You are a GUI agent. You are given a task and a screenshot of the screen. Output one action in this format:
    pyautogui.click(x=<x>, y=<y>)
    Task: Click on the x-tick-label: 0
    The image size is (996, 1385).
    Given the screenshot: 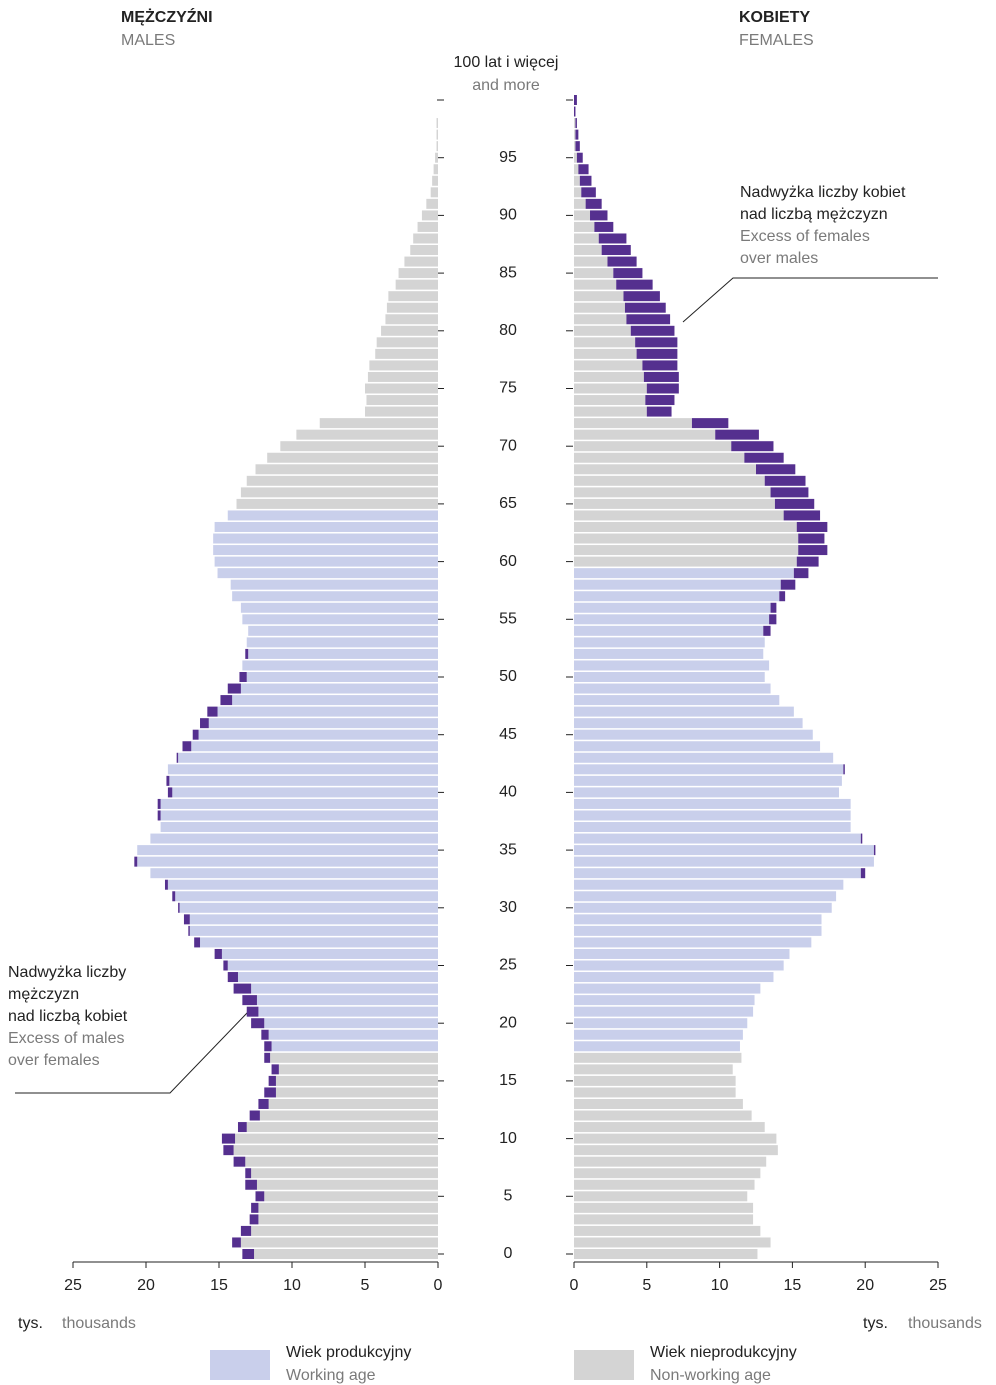 What is the action you would take?
    pyautogui.click(x=438, y=1285)
    